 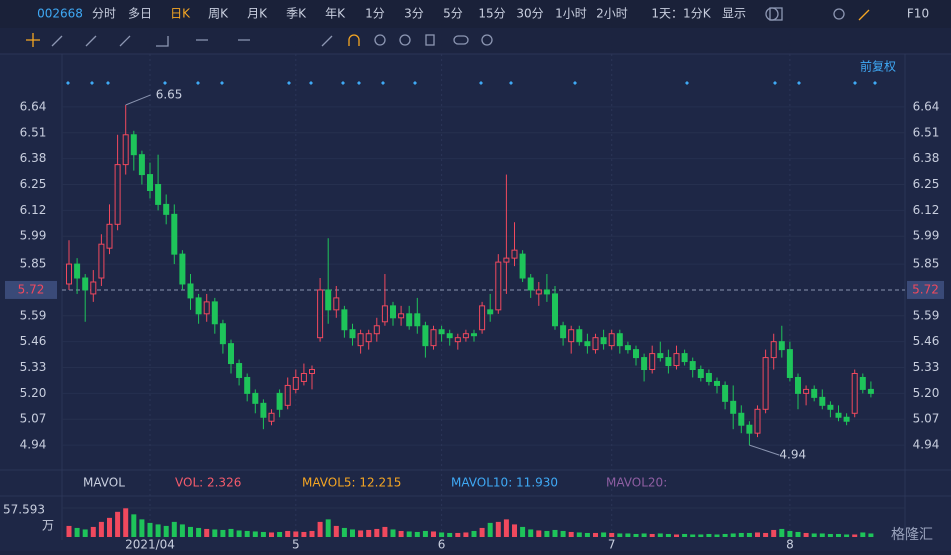 I want to click on tab: 5分, so click(x=453, y=14).